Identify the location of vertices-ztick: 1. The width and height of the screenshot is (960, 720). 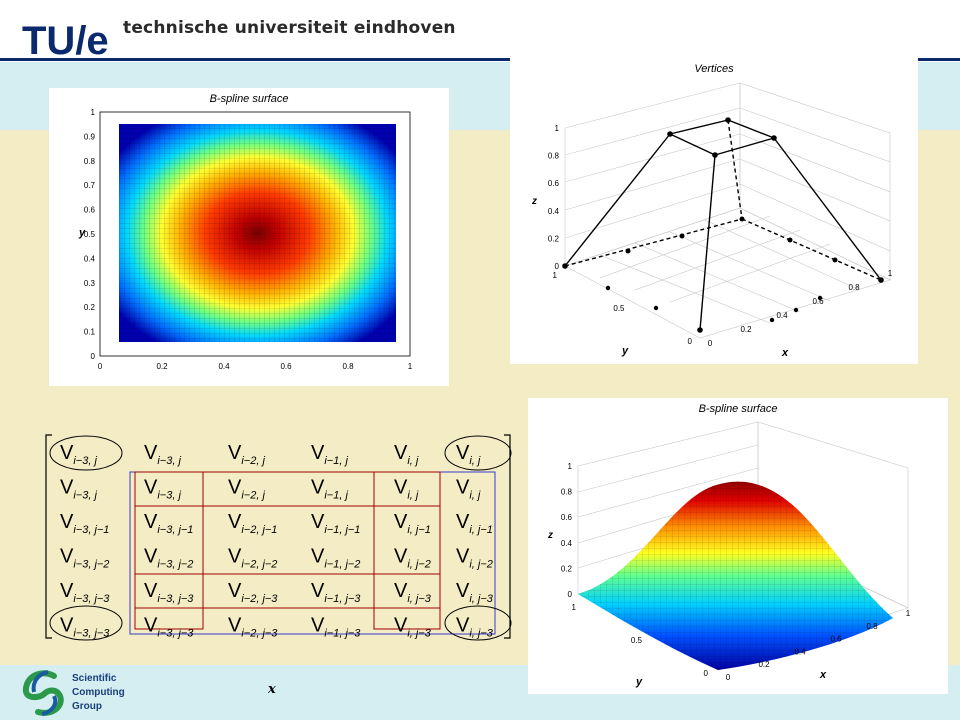
(557, 128).